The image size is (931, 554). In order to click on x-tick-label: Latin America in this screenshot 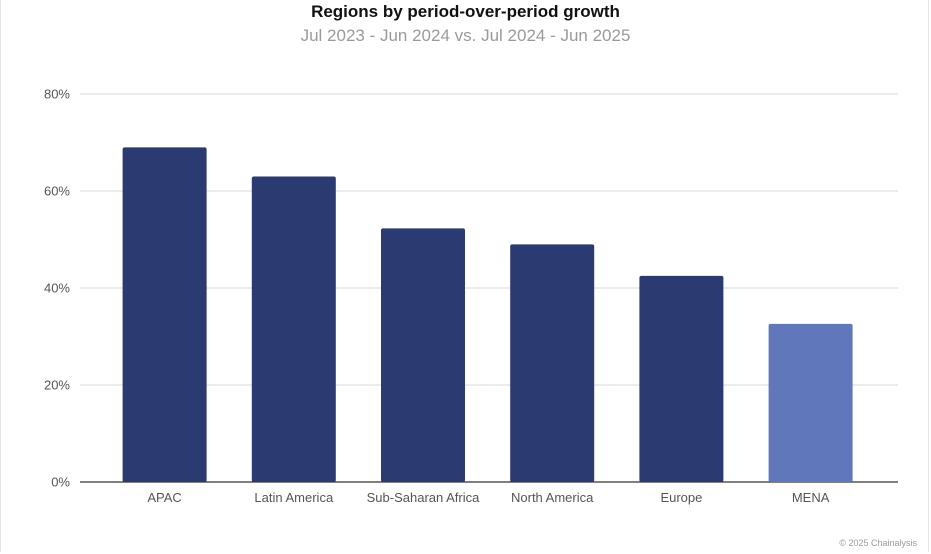, I will do `click(294, 497)`.